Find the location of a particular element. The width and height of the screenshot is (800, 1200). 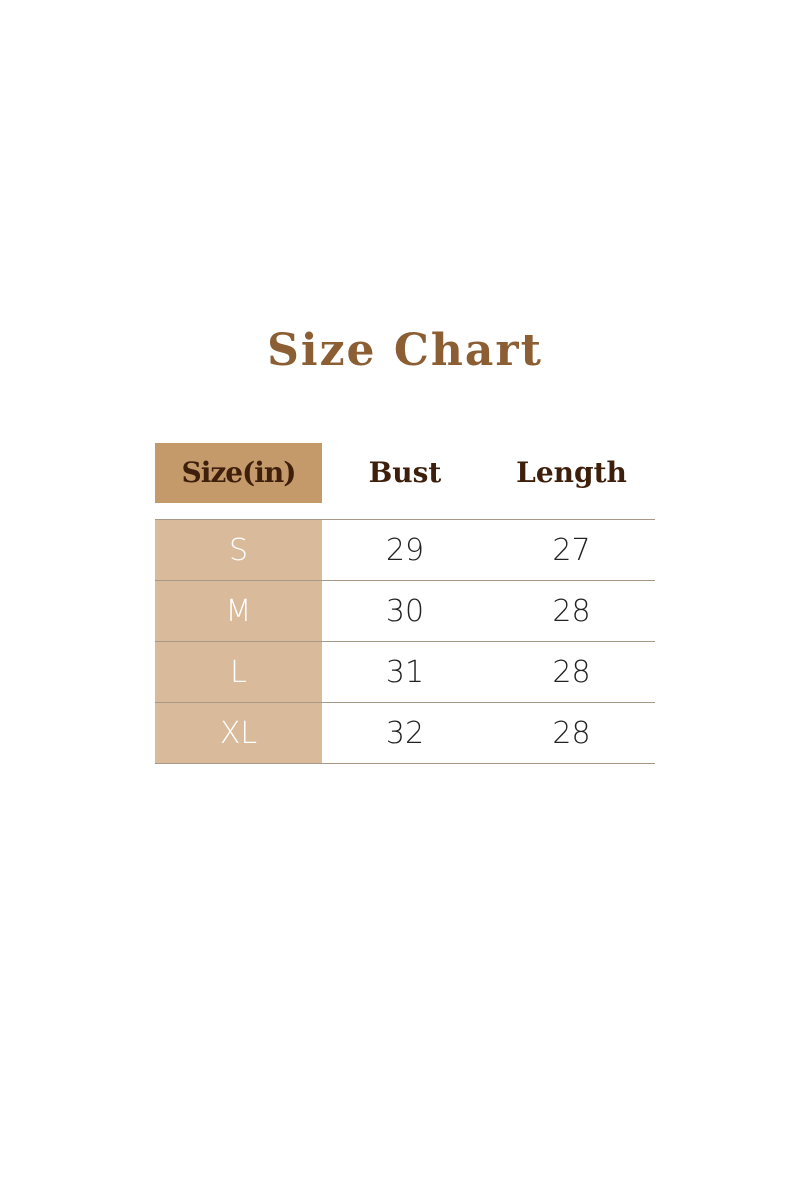

bust-cell: 30 is located at coordinates (405, 611).